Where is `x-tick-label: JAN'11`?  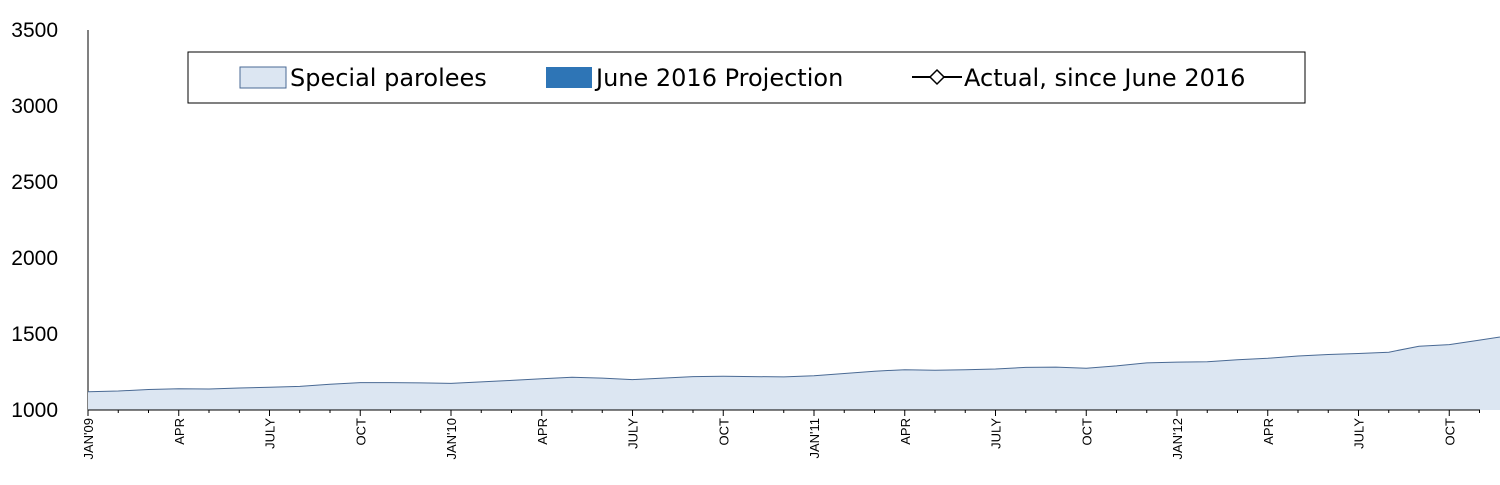
x-tick-label: JAN'11 is located at coordinates (814, 438).